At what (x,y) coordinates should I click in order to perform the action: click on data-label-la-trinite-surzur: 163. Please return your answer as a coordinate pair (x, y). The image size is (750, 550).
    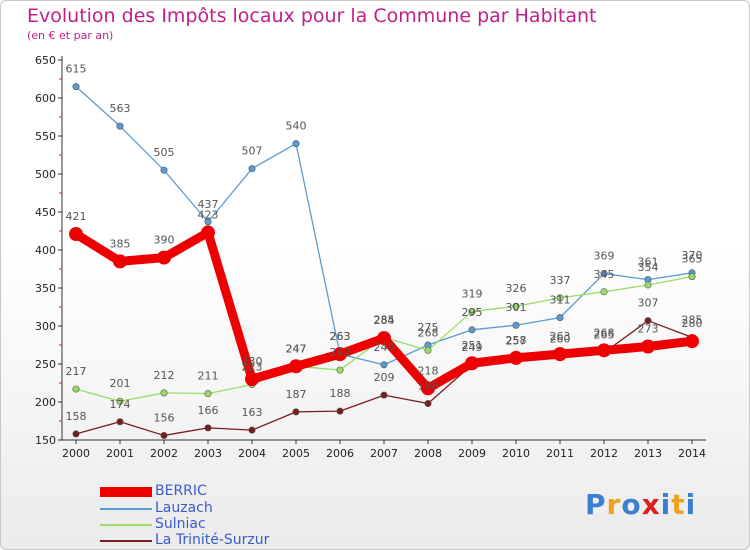
    Looking at the image, I should click on (252, 412).